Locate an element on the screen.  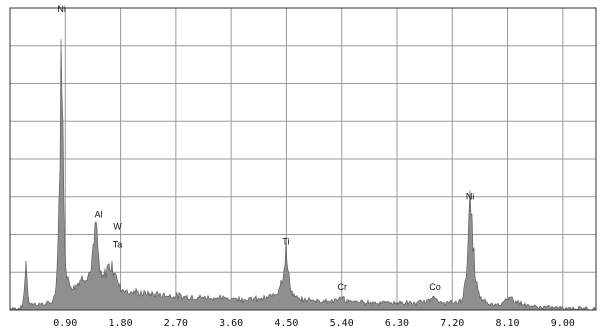
peak-label: Ti is located at coordinates (285, 242).